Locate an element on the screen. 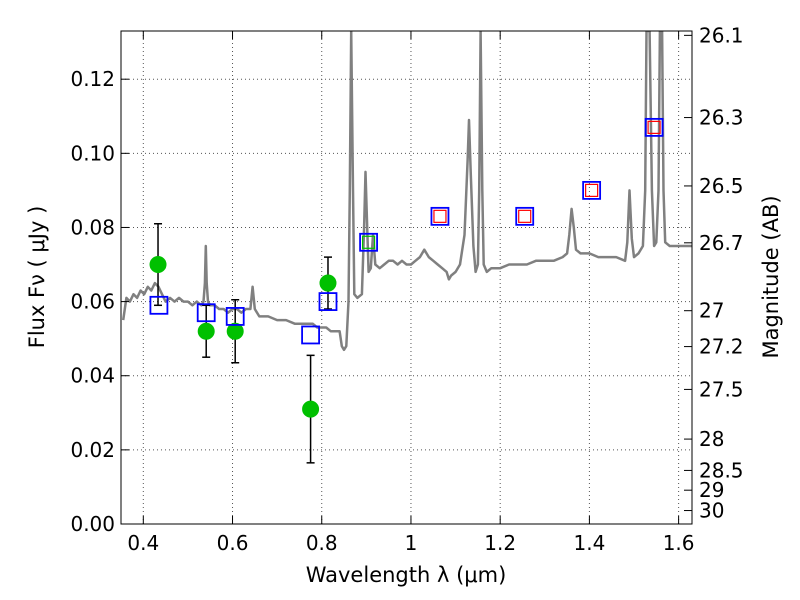 The height and width of the screenshot is (600, 800). y-tick-label: 0.02 is located at coordinates (92, 450).